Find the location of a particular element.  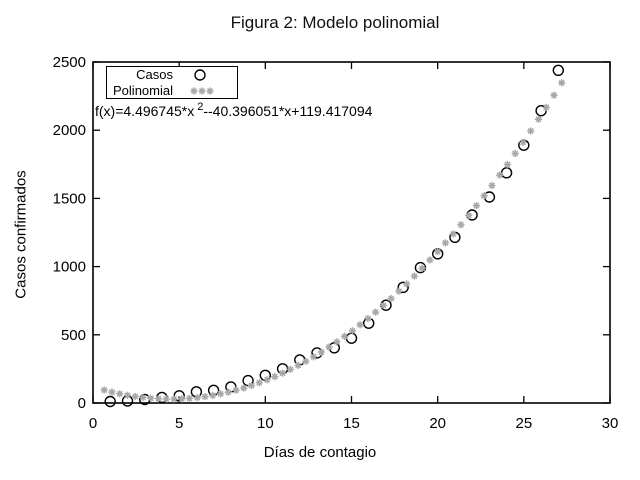

legend-item-casos: Casos is located at coordinates (172, 74).